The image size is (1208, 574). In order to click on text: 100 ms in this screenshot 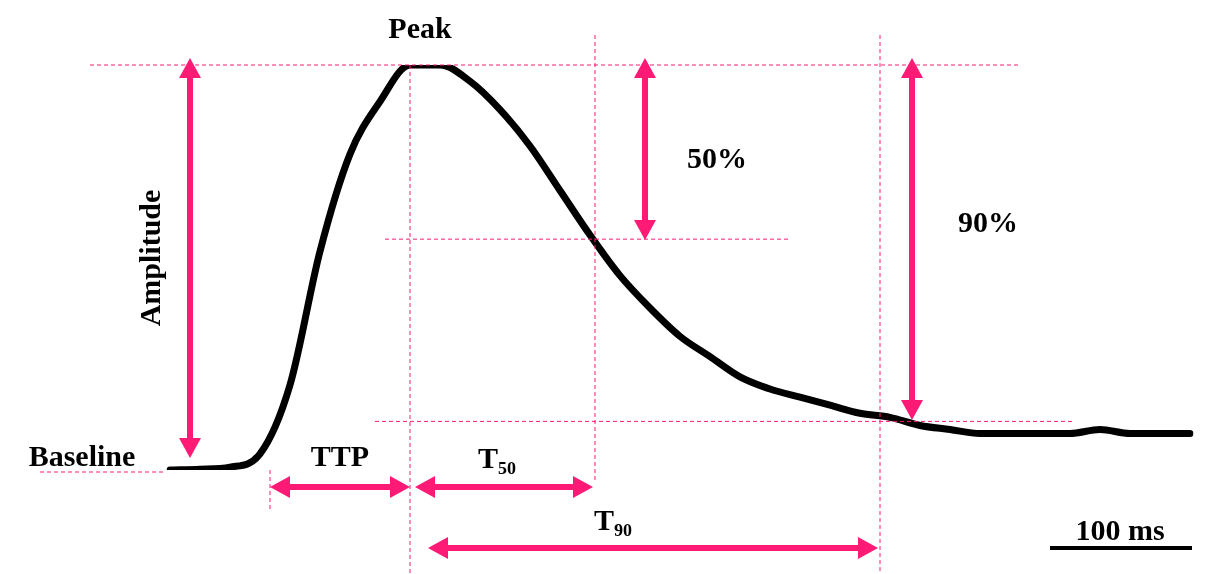, I will do `click(1120, 530)`.